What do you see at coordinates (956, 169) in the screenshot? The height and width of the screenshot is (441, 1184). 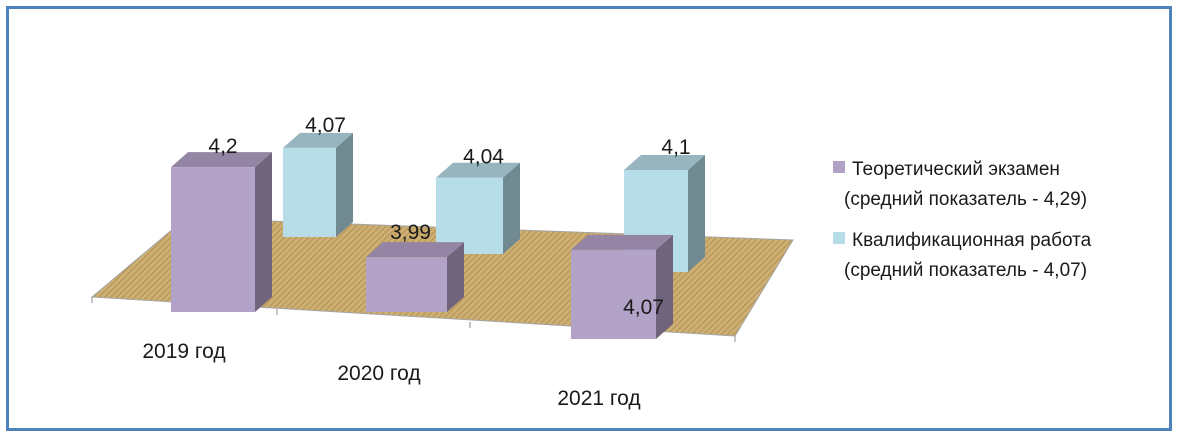 I see `legend-label-0-0: Теоретический экзамен` at bounding box center [956, 169].